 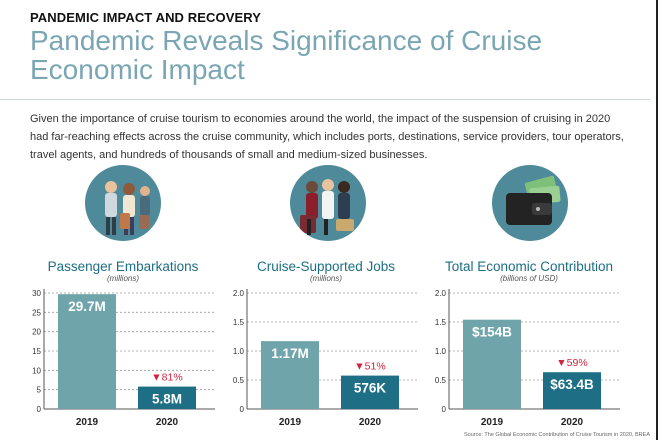 What do you see at coordinates (529, 266) in the screenshot?
I see `panel-title-contribution: Total Economic Contribution` at bounding box center [529, 266].